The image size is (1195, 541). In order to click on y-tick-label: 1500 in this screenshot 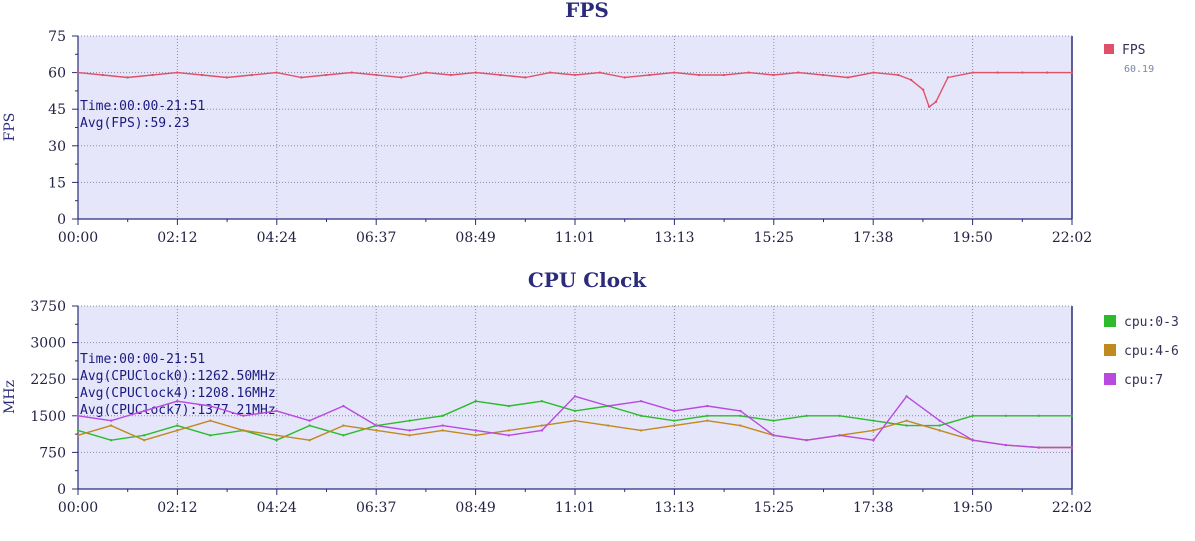, I will do `click(48, 417)`.